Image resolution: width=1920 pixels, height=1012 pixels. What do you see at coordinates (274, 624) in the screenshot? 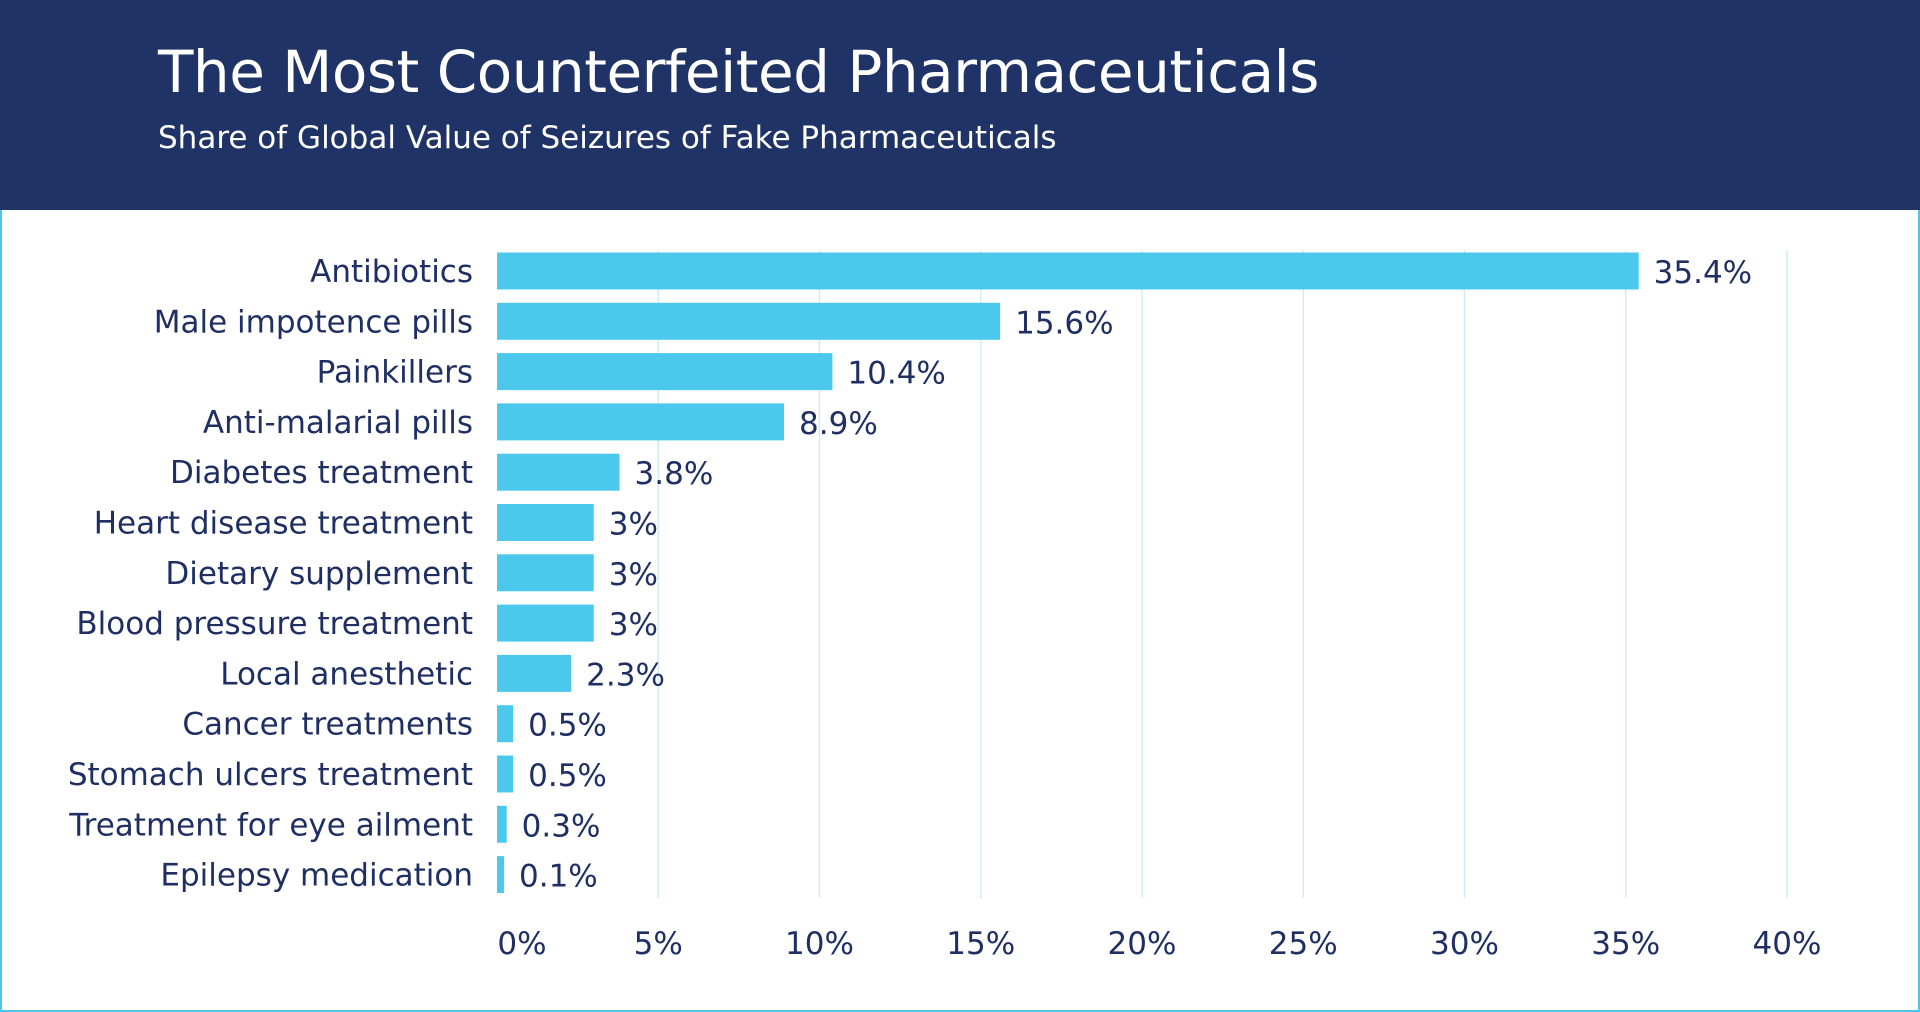
I see `category-label: Blood pressure treatment` at bounding box center [274, 624].